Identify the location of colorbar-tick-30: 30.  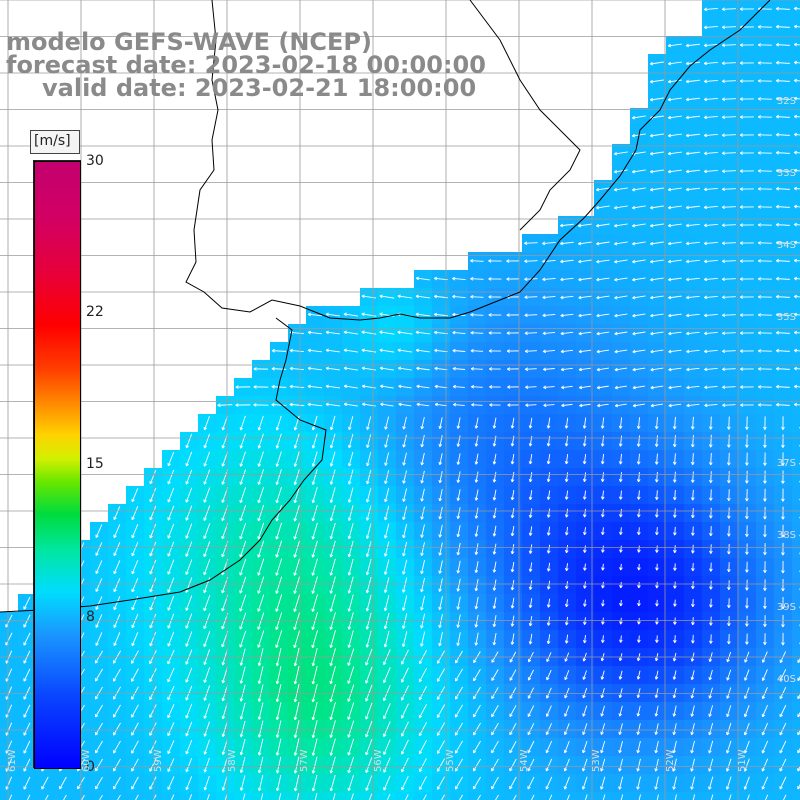
(95, 161).